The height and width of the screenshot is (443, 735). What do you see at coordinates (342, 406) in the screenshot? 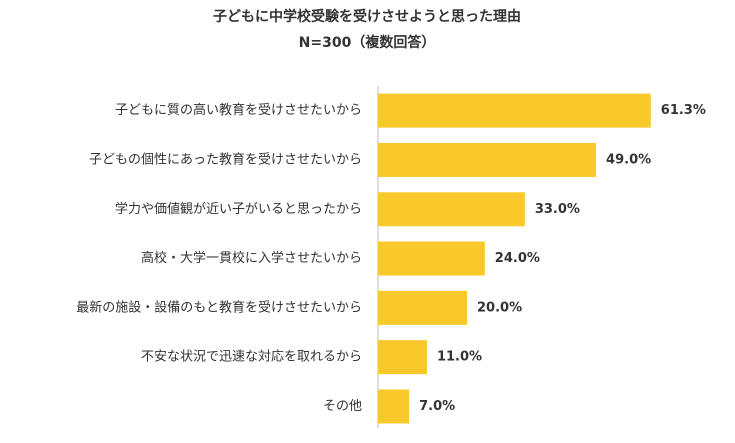
I see `category-label: その他` at bounding box center [342, 406].